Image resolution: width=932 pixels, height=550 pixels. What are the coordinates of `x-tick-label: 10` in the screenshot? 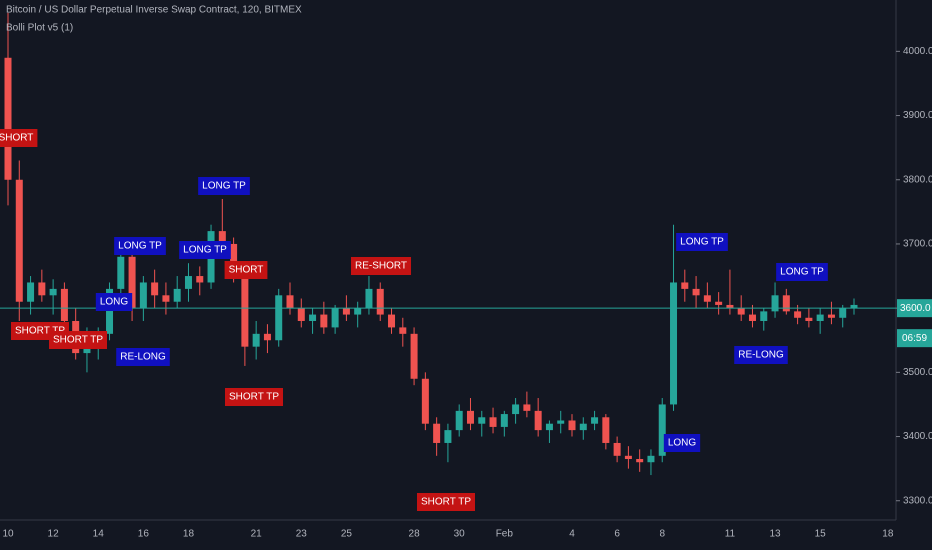 It's located at (8, 534).